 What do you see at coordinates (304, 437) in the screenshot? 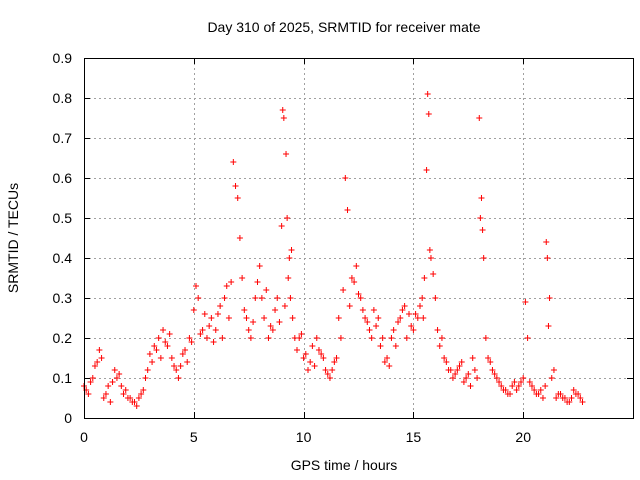
I see `x-tick-label: 10` at bounding box center [304, 437].